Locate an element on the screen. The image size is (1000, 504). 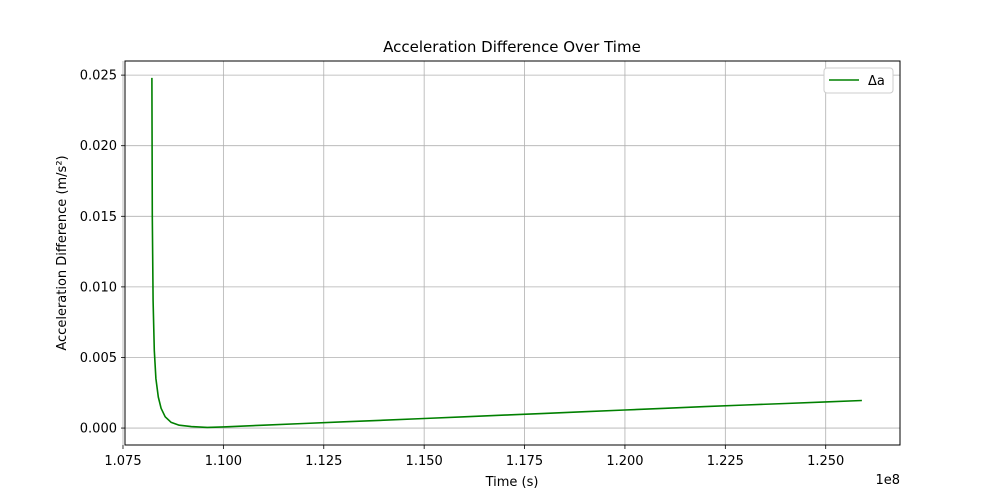
legend: Δa is located at coordinates (858, 80).